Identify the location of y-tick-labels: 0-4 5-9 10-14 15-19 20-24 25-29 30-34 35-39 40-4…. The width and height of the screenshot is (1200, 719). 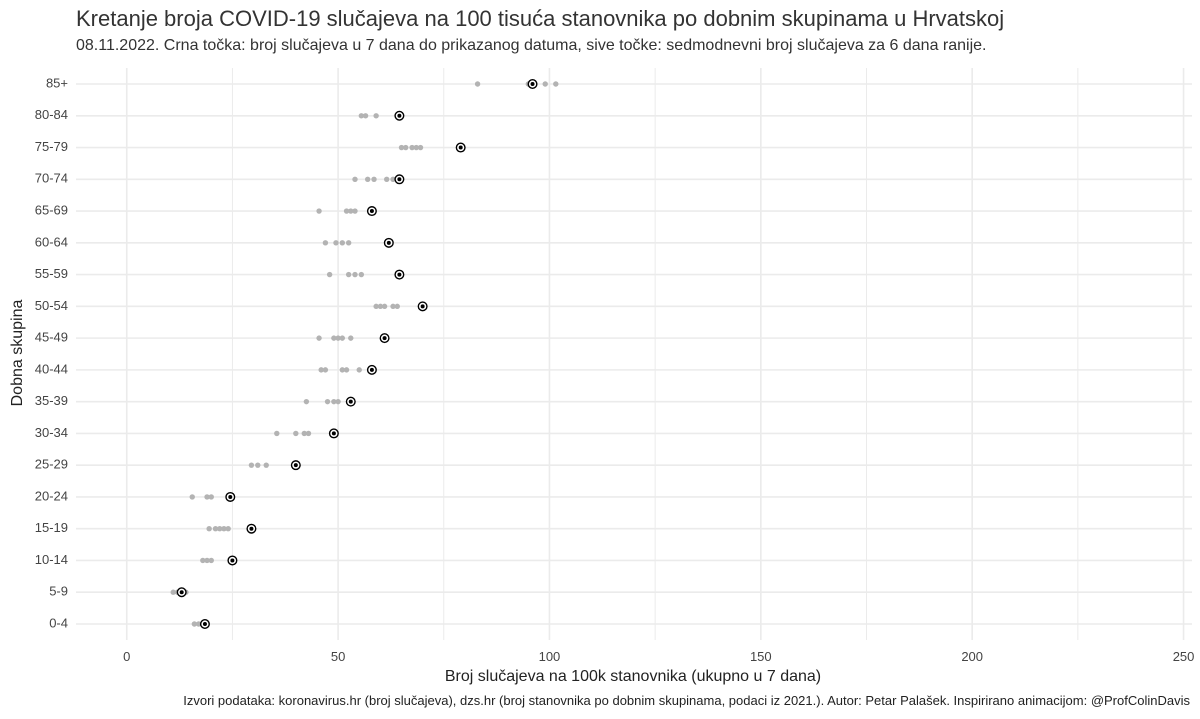
(51, 352).